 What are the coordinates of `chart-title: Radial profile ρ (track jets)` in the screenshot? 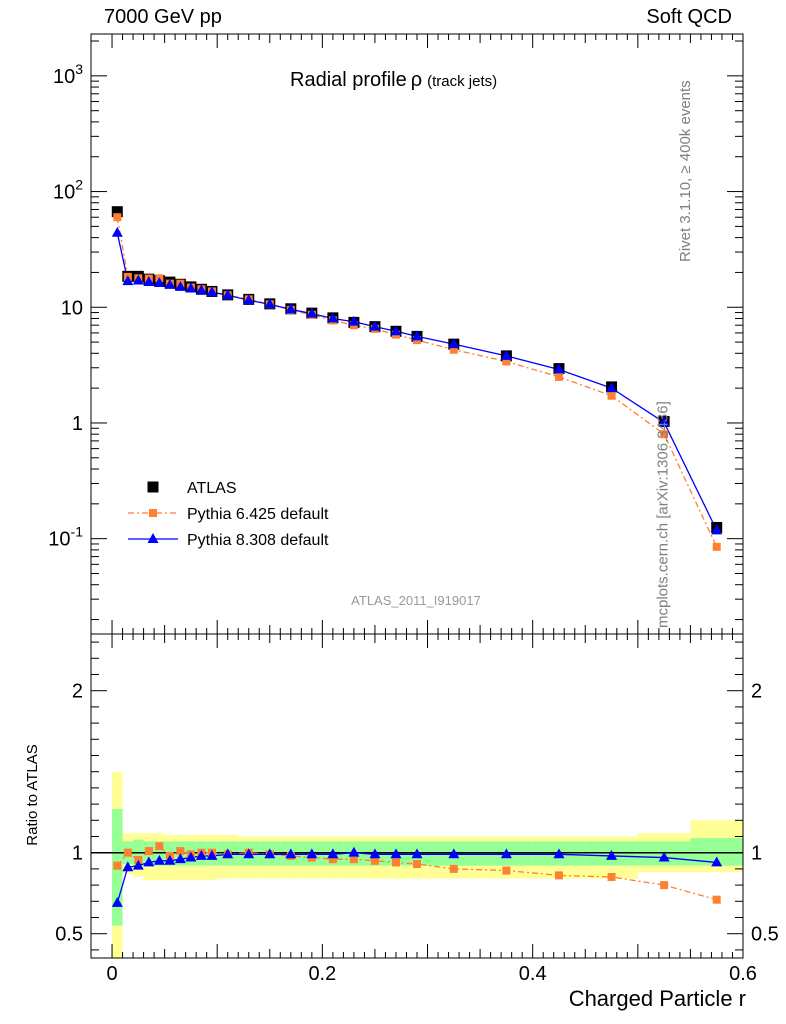 It's located at (393, 80).